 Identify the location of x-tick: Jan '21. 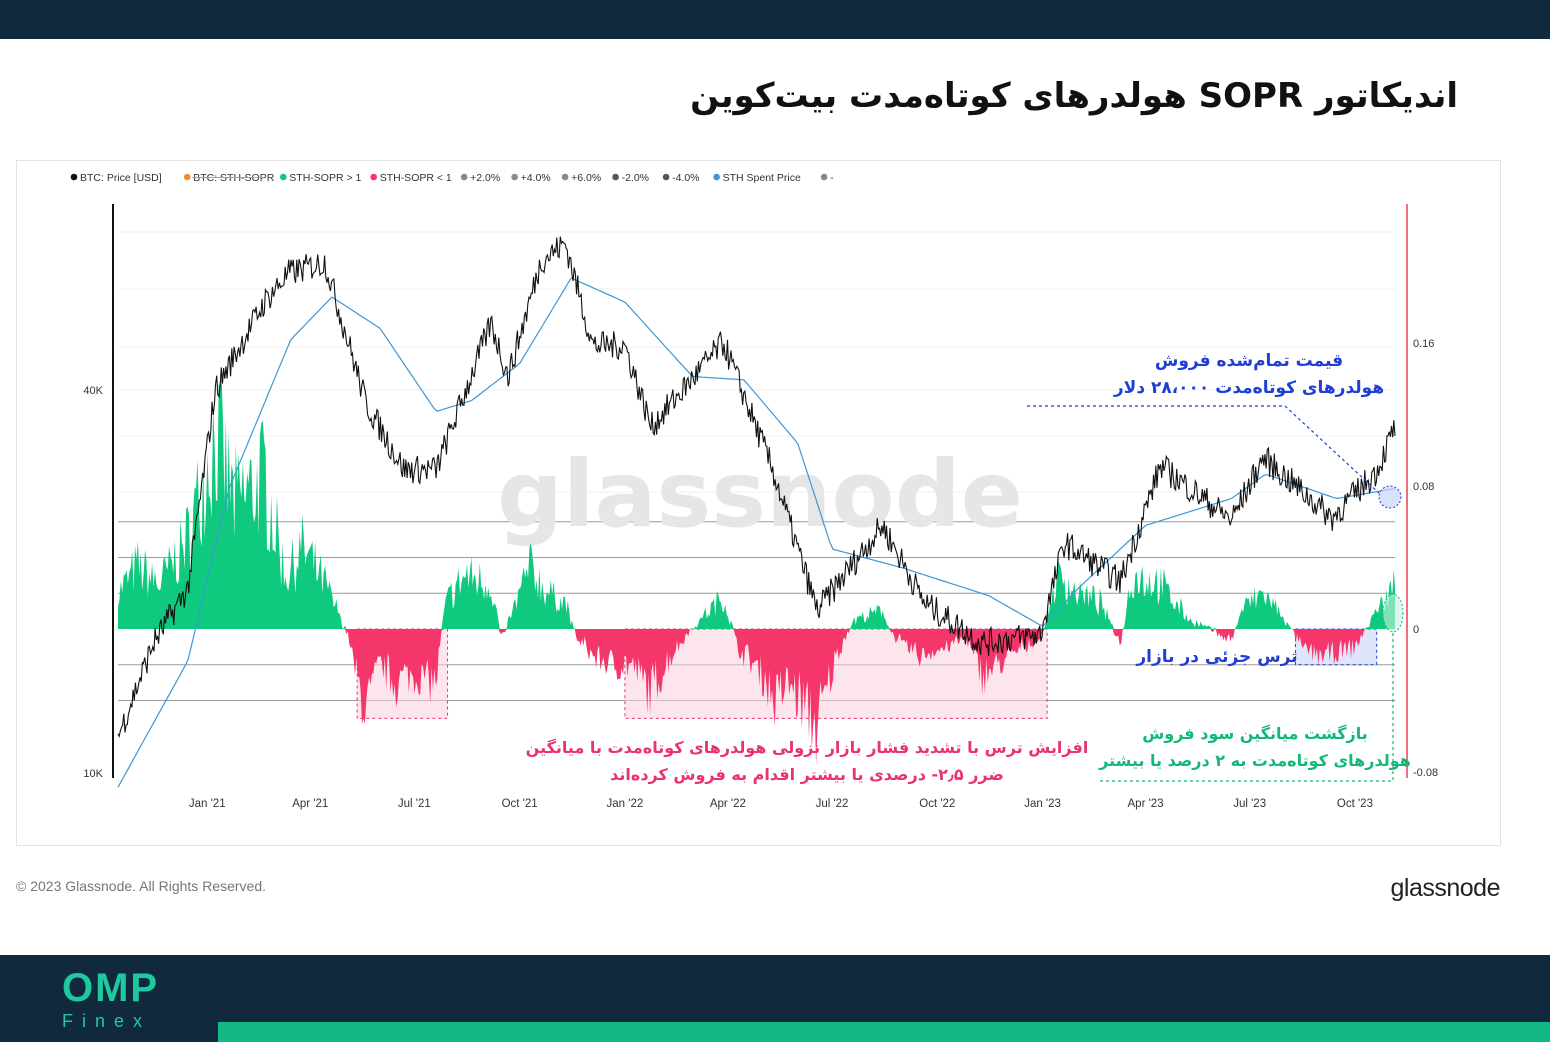
(207, 804).